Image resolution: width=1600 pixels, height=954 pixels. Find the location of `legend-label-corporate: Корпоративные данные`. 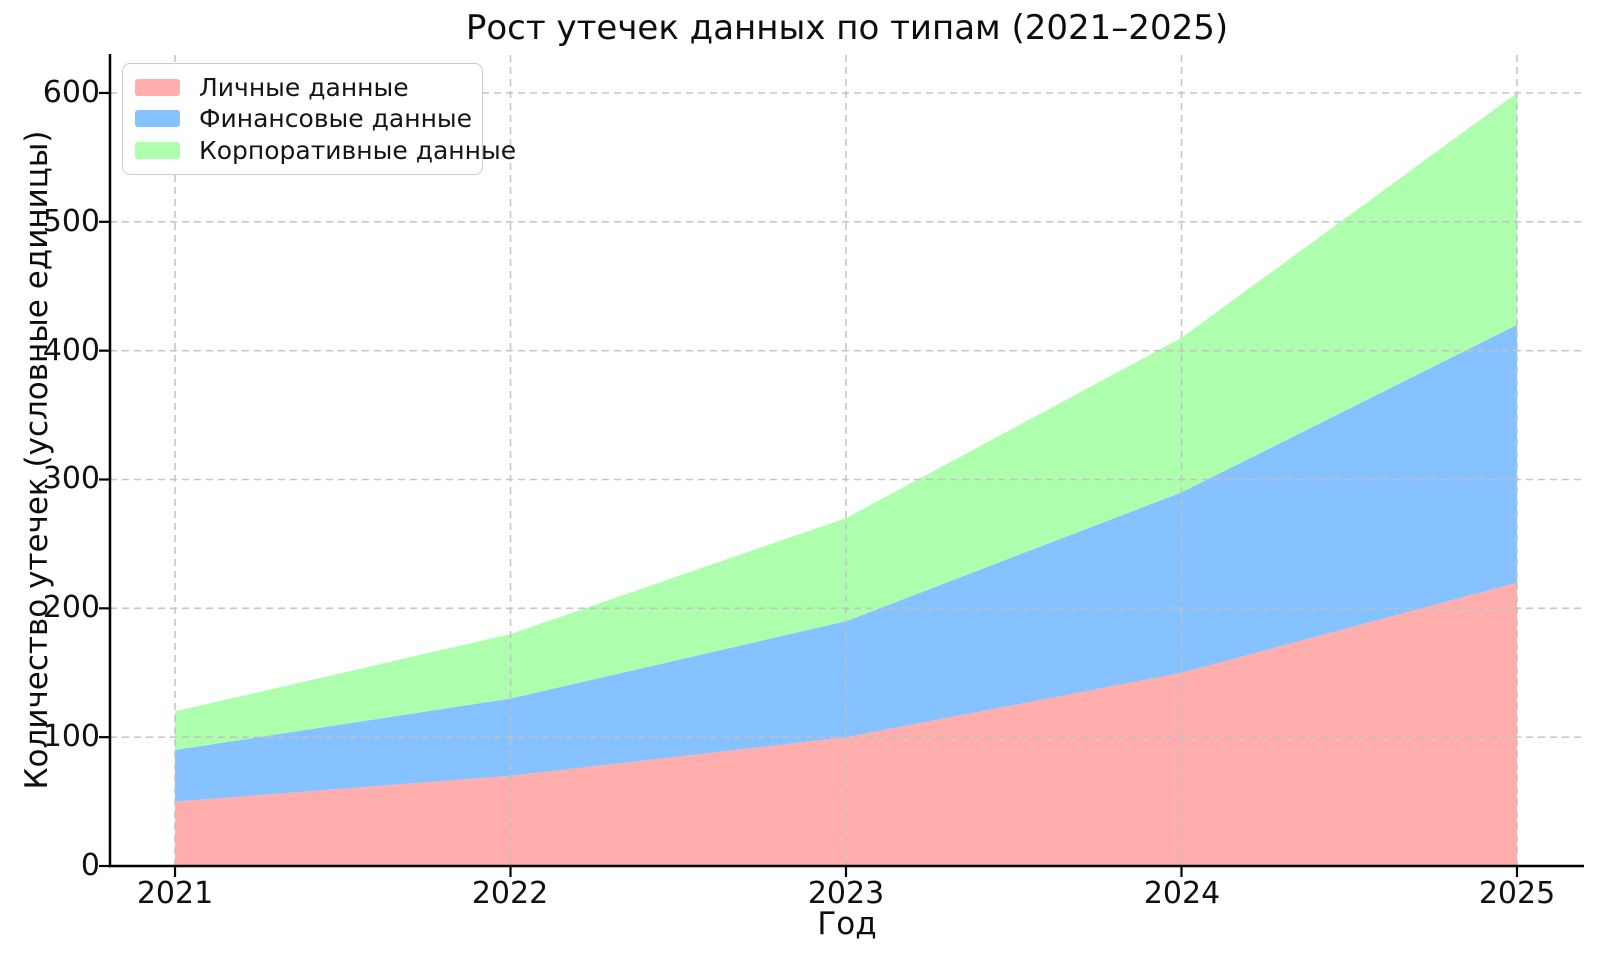

legend-label-corporate: Корпоративные данные is located at coordinates (358, 150).